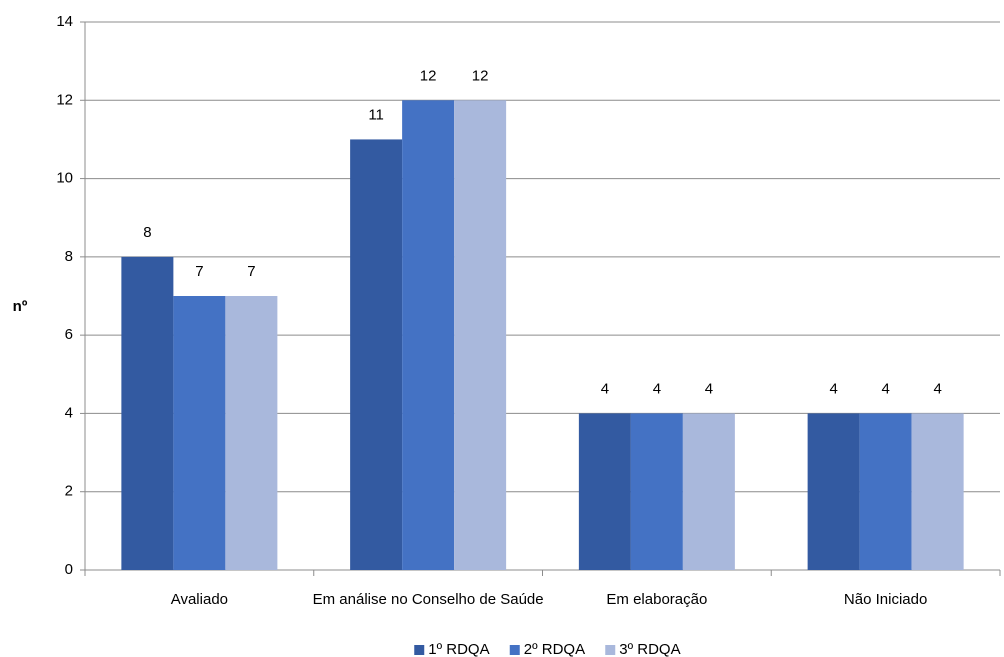  I want to click on x-tick-label: Avaliado, so click(199, 599).